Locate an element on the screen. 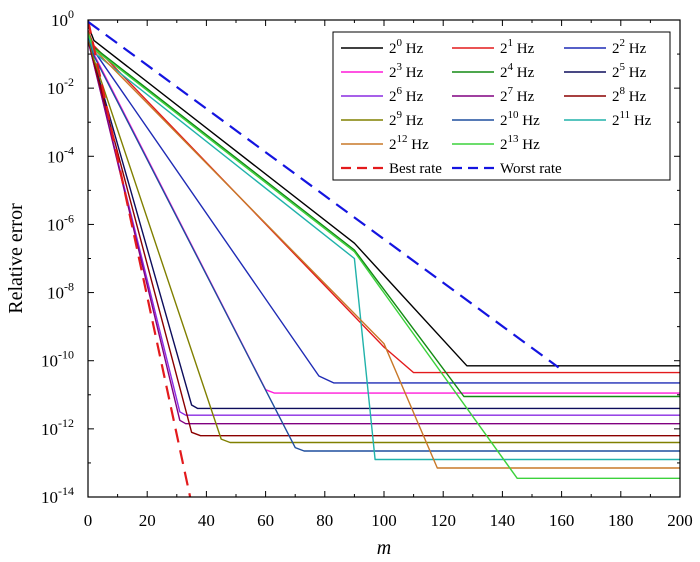 The height and width of the screenshot is (562, 700). y-tick-label: 10⁻² is located at coordinates (60, 86).